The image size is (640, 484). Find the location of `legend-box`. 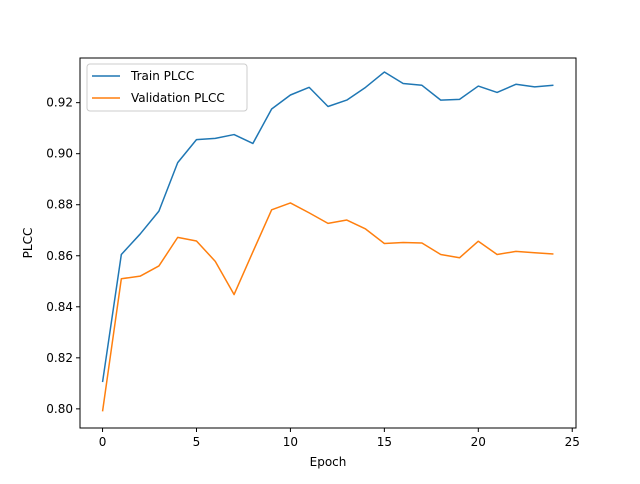

legend-box is located at coordinates (167, 87).